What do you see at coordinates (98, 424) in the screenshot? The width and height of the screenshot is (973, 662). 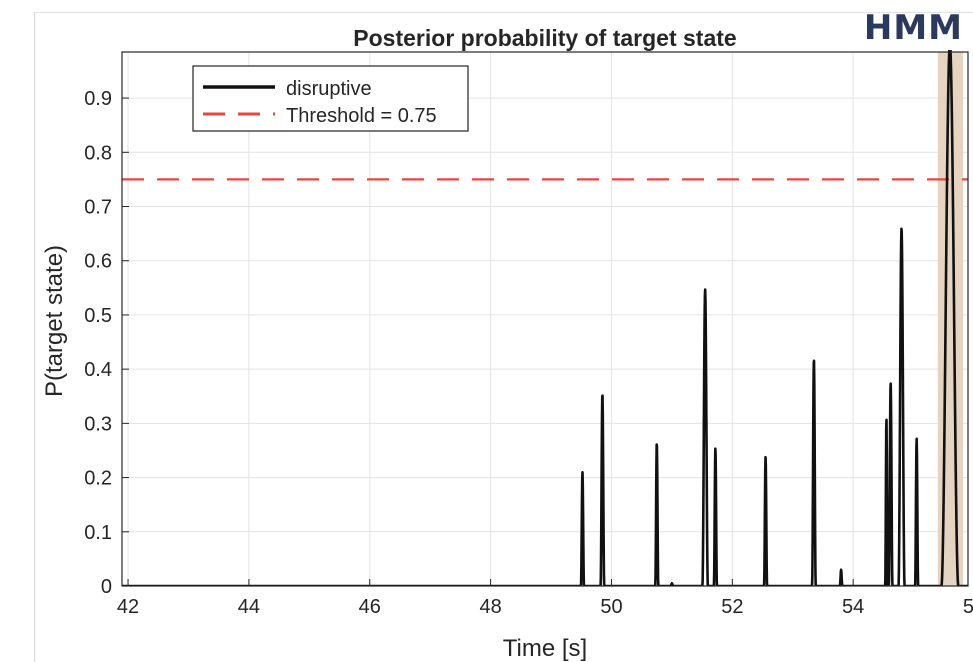 I see `y-tick-label: 0.3` at bounding box center [98, 424].